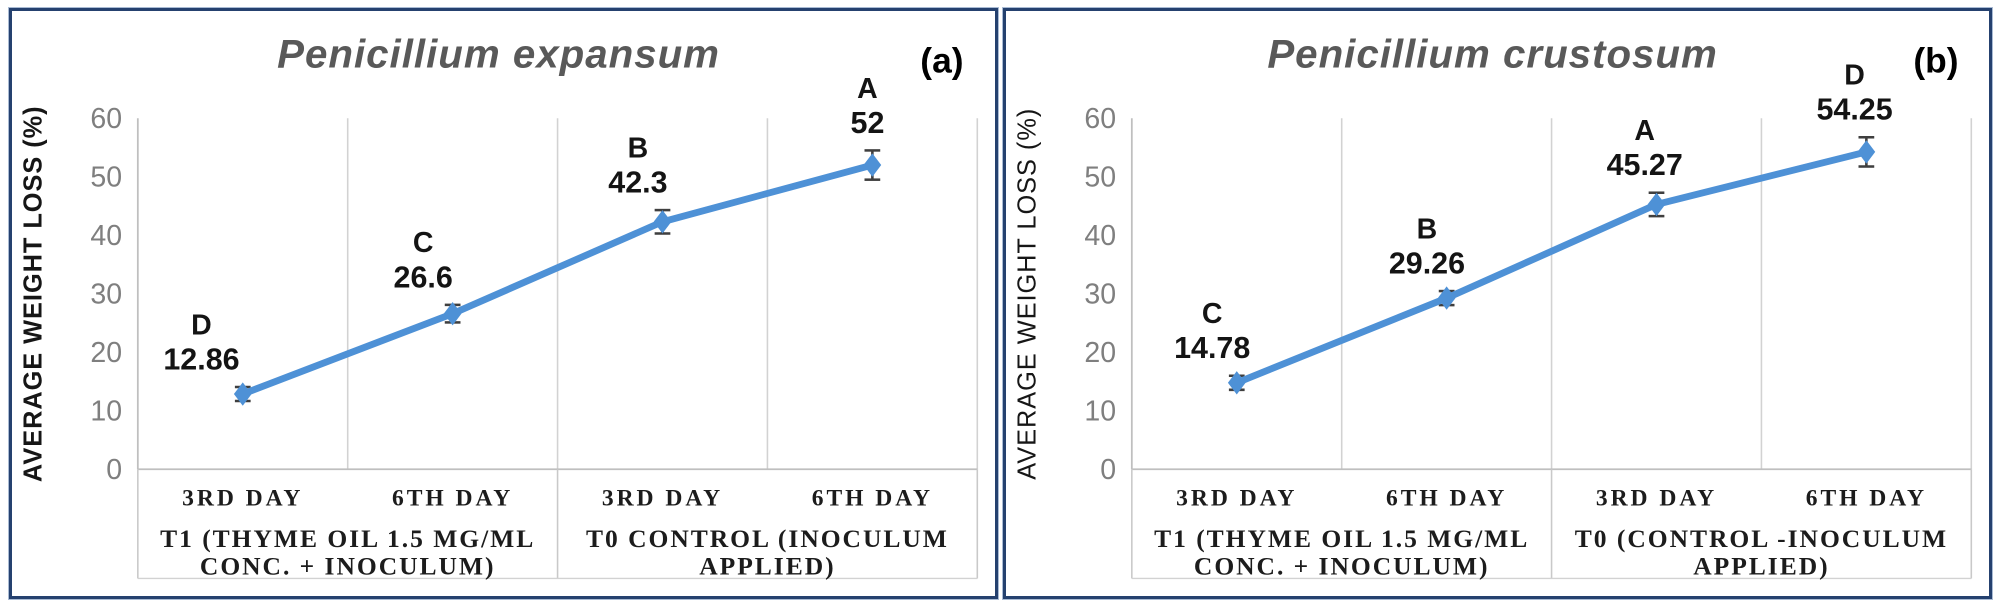 The image size is (2001, 607). I want to click on data-label-value: 29.26, so click(1427, 264).